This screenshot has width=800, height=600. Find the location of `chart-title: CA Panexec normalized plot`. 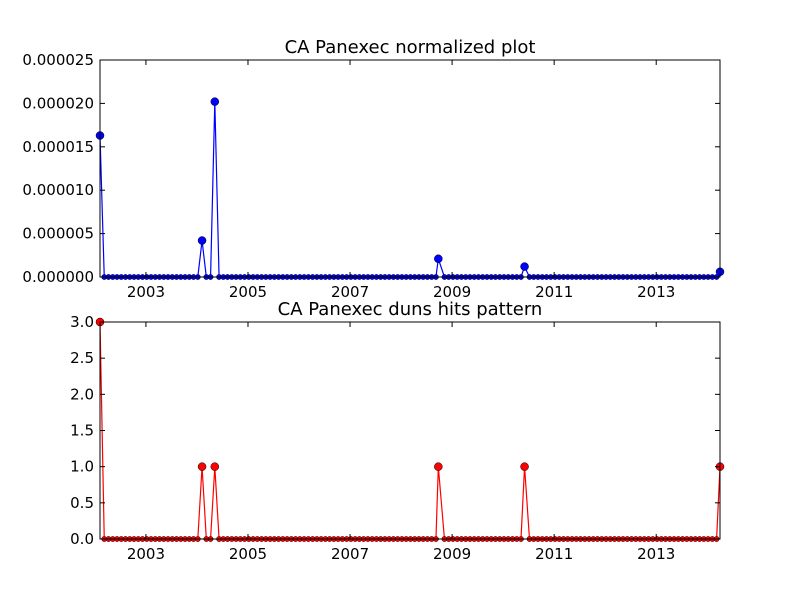

chart-title: CA Panexec normalized plot is located at coordinates (410, 47).